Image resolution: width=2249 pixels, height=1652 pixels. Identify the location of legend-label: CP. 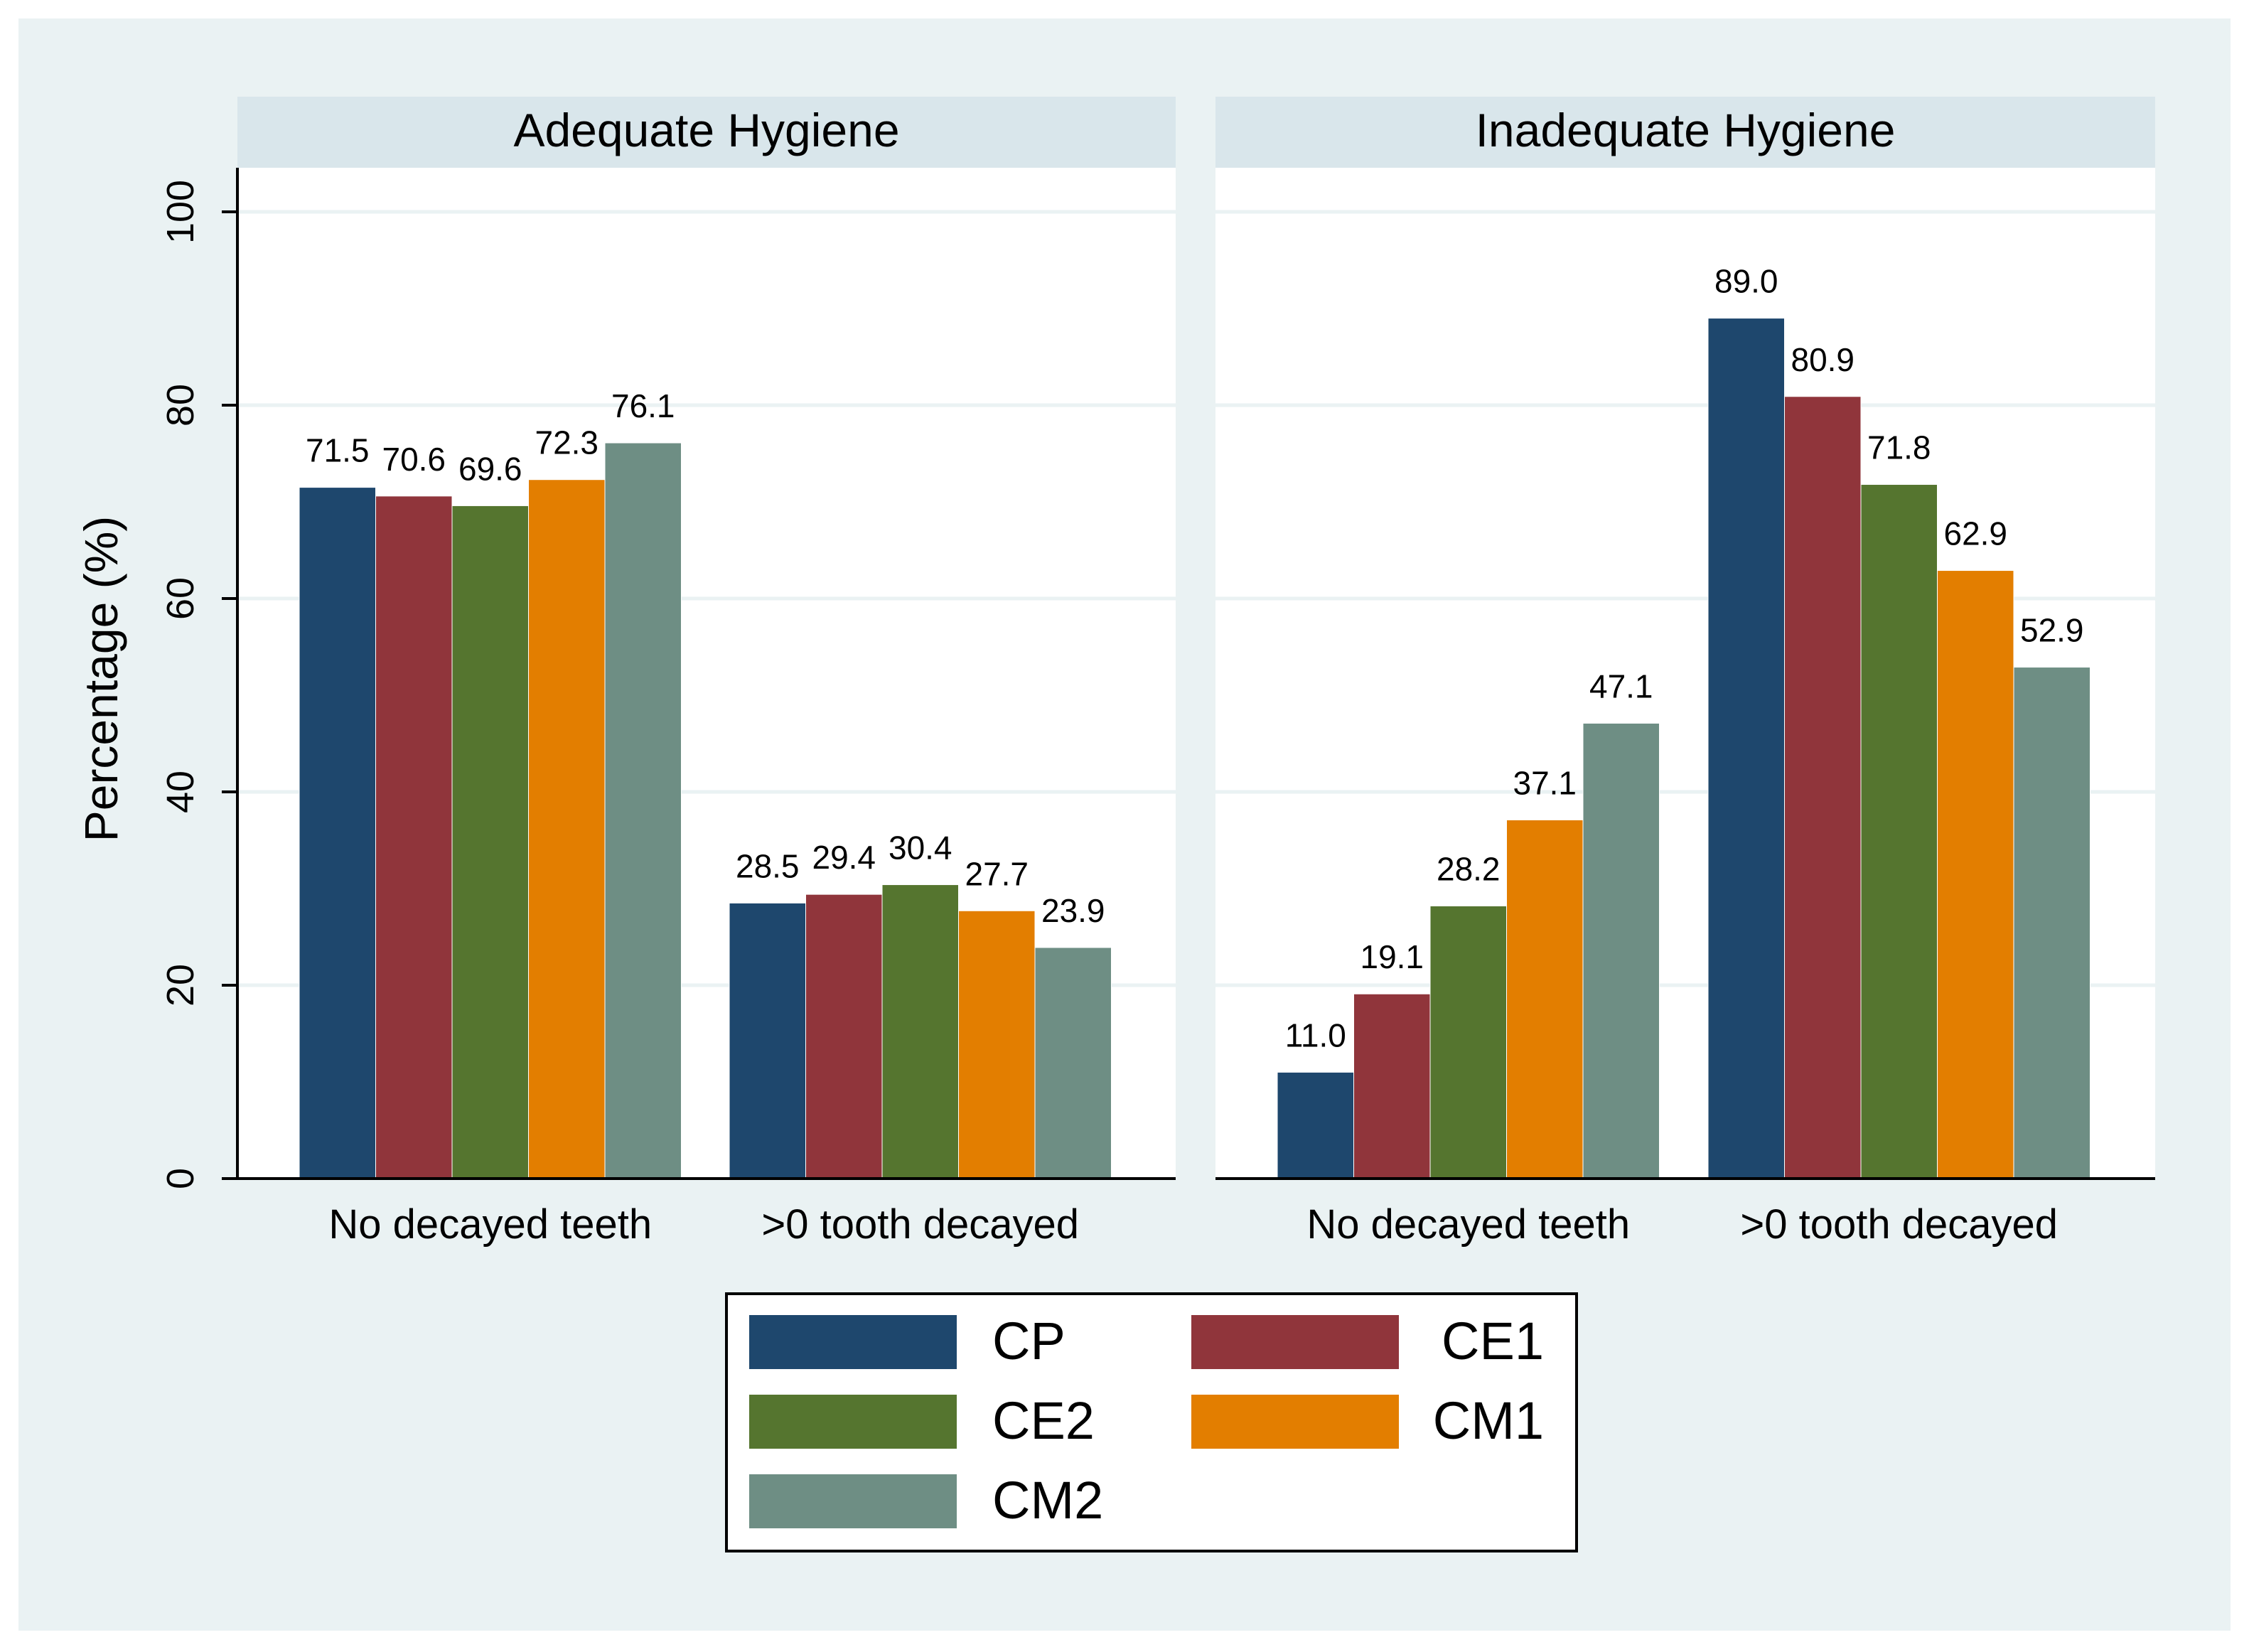
(1029, 1341).